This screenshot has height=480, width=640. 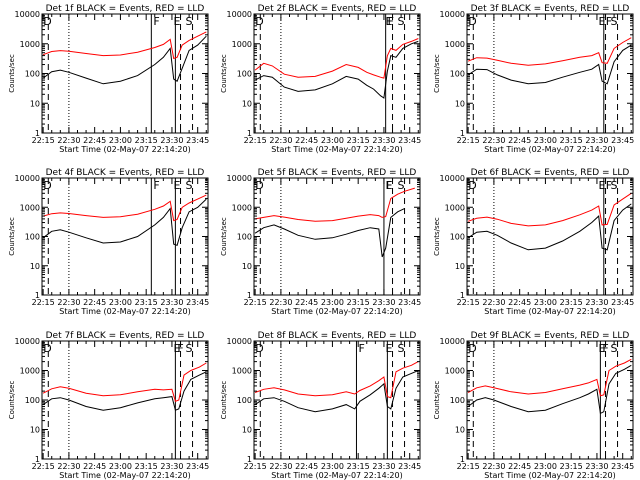 What do you see at coordinates (125, 9) in the screenshot?
I see `panel-title: Det 1f BLACK = Events, RED = LLD` at bounding box center [125, 9].